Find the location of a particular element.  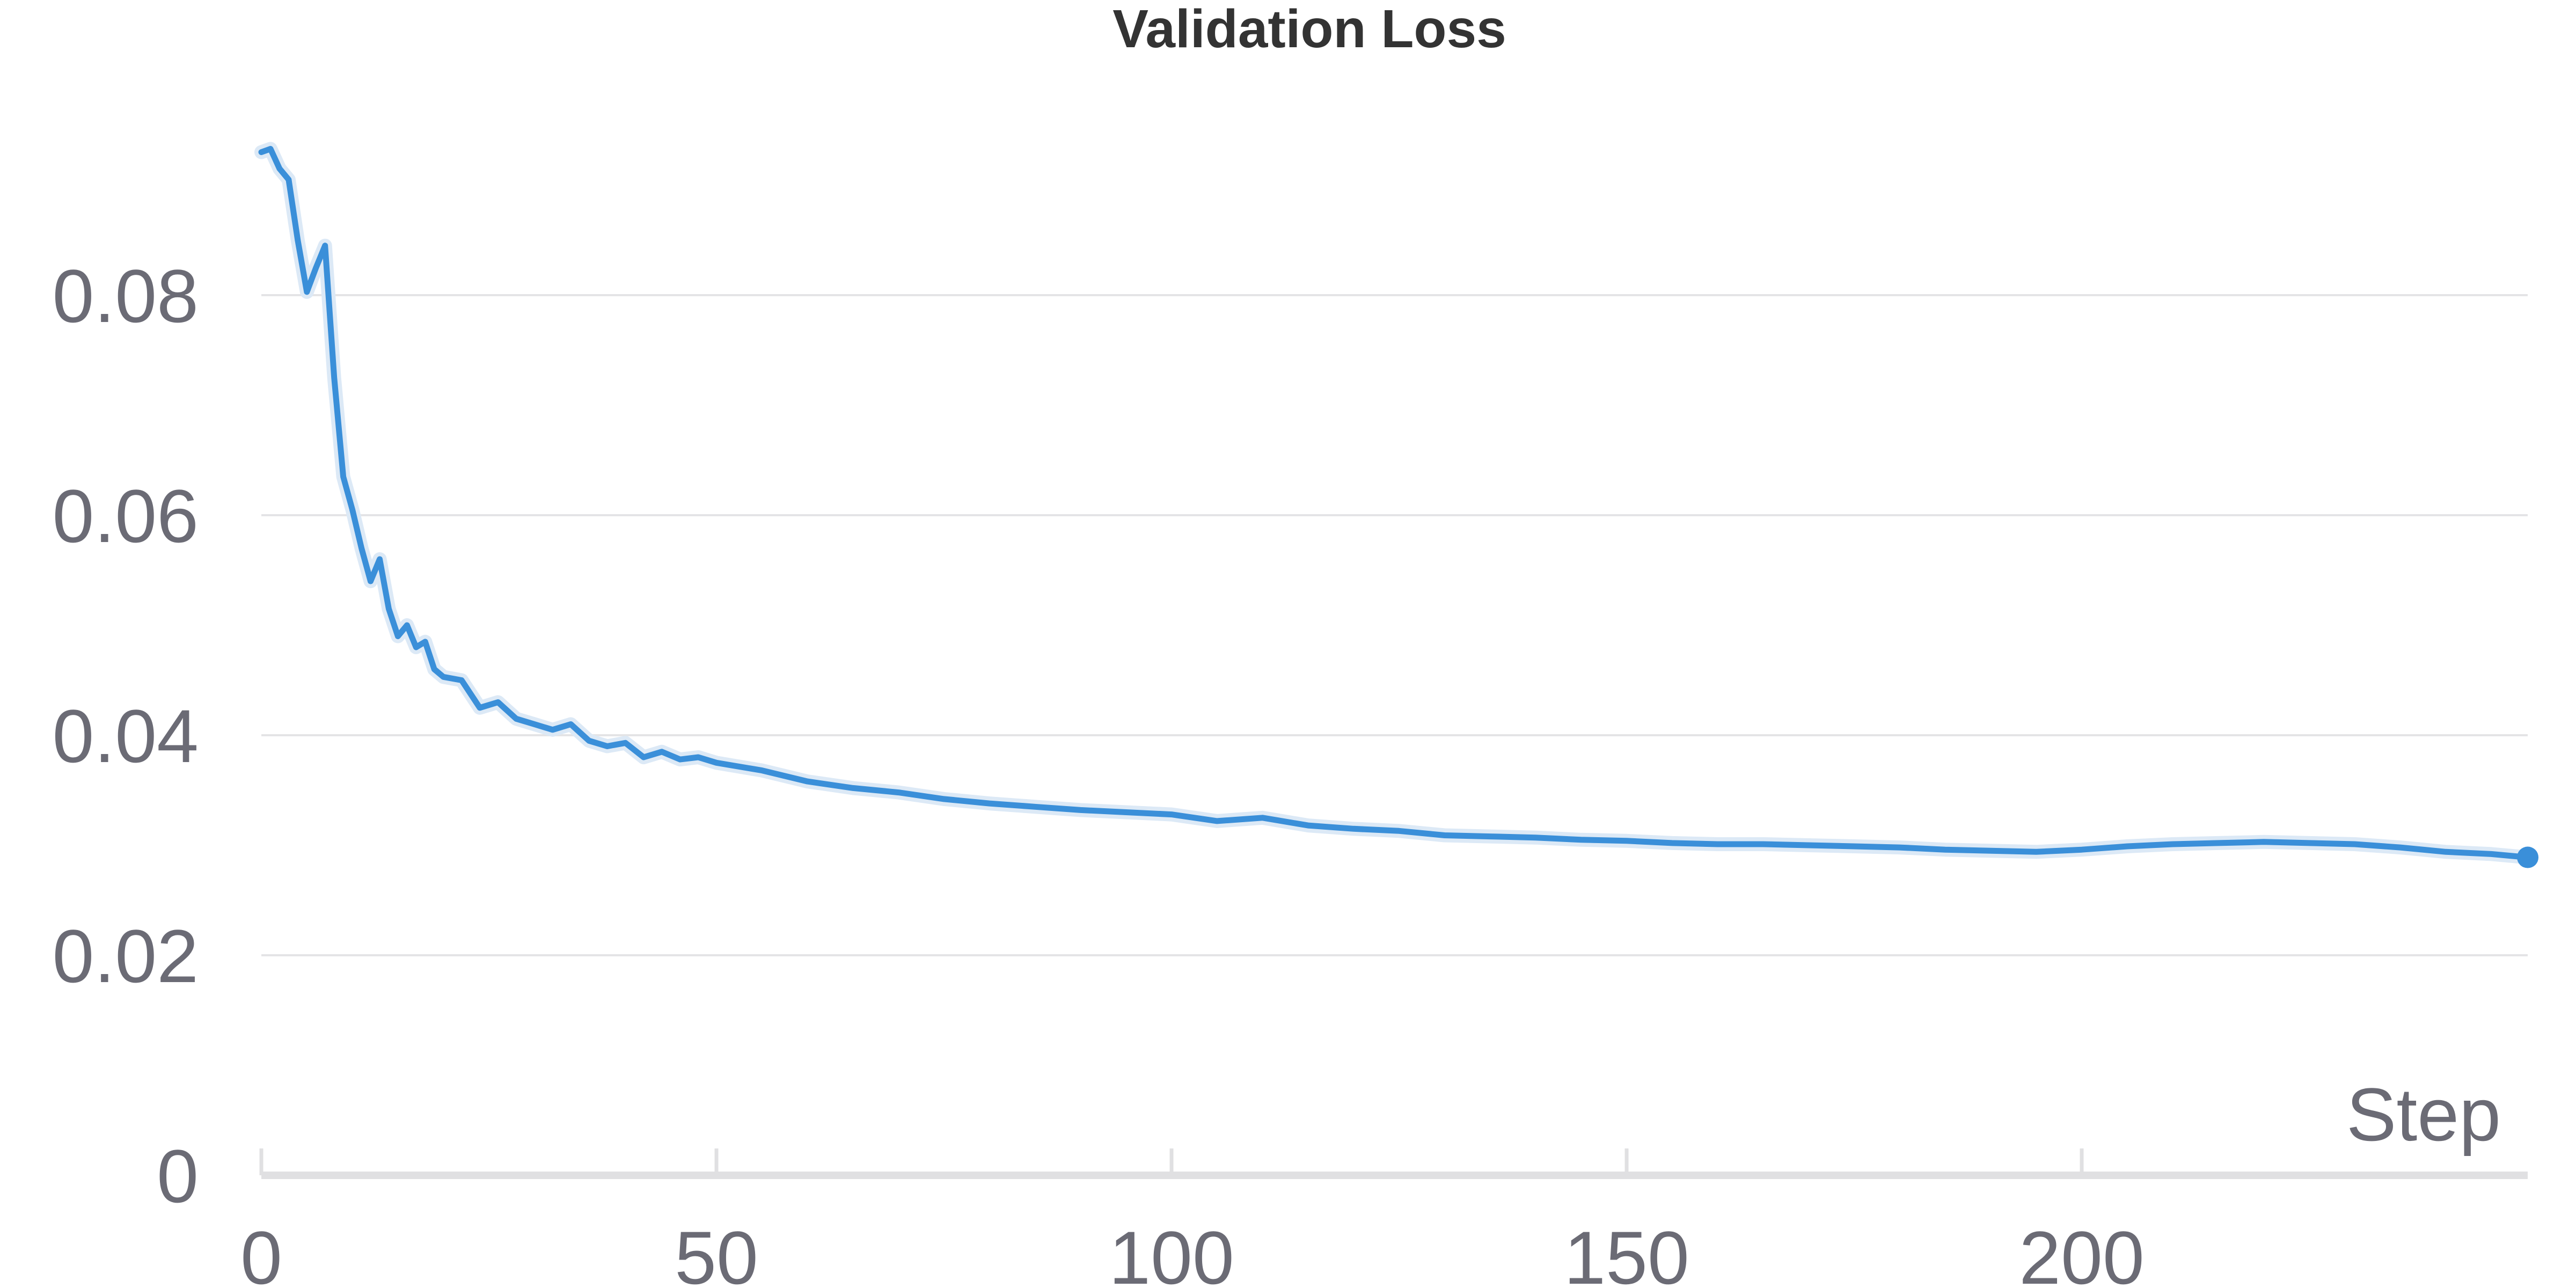

y-tick-label: 0.04 is located at coordinates (126, 736).